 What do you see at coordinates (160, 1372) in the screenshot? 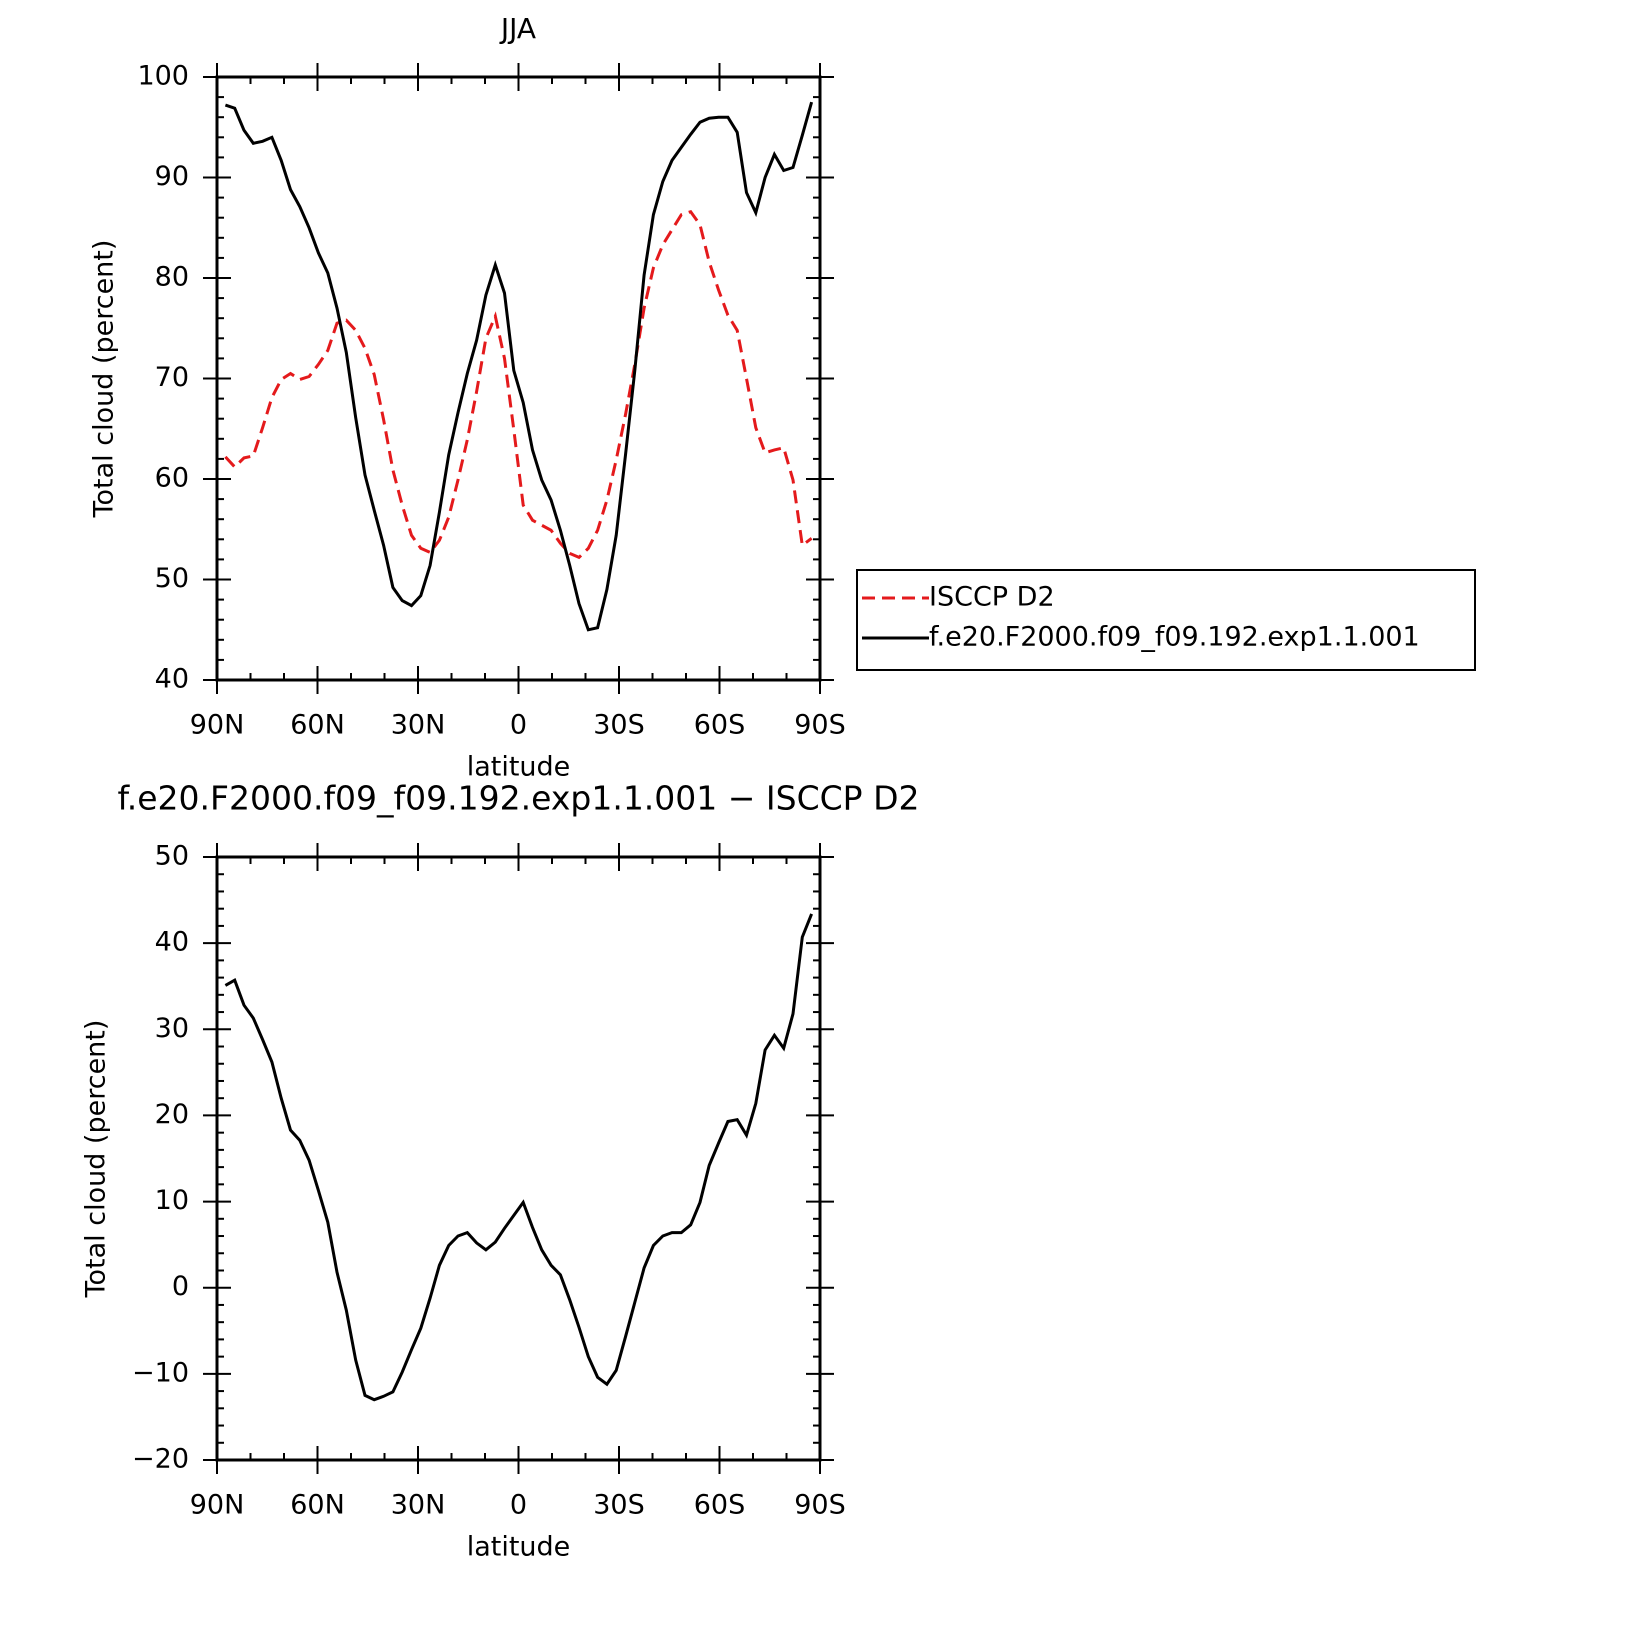
I see `y-tick-label: −10` at bounding box center [160, 1372].